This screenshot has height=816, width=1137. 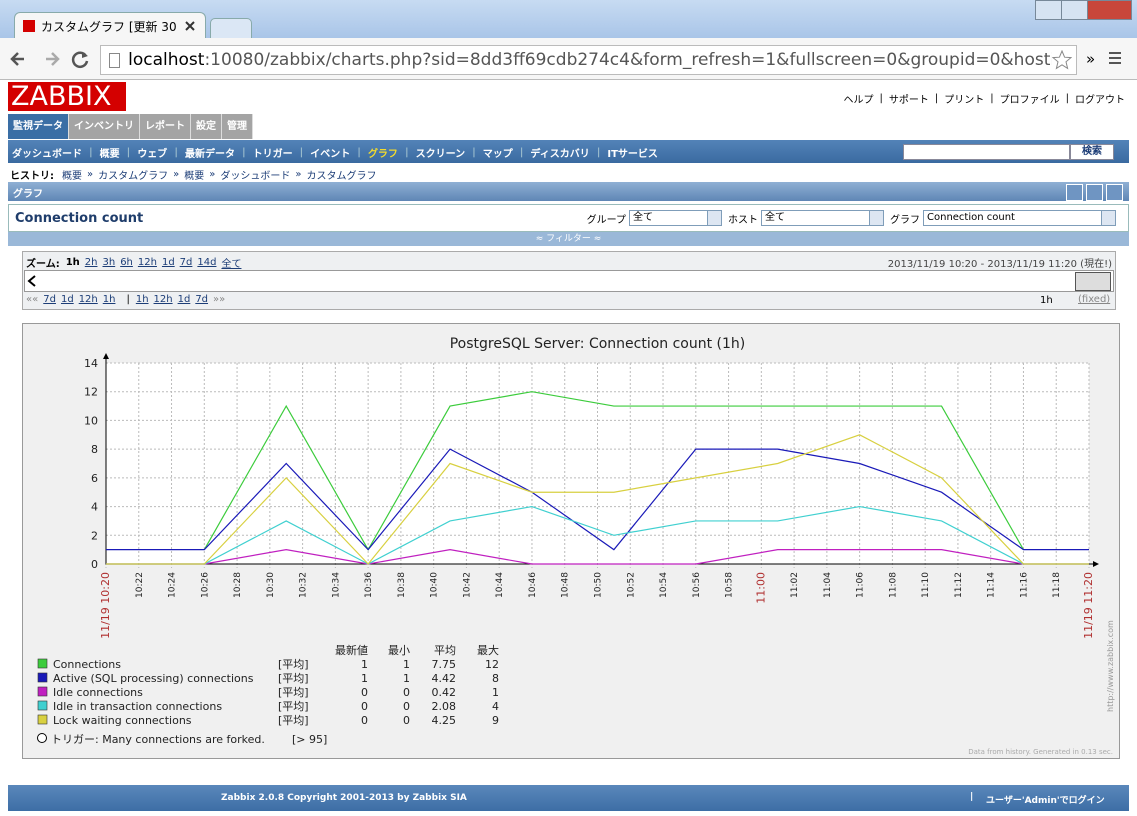 I want to click on search-button: 検索, so click(x=1092, y=152).